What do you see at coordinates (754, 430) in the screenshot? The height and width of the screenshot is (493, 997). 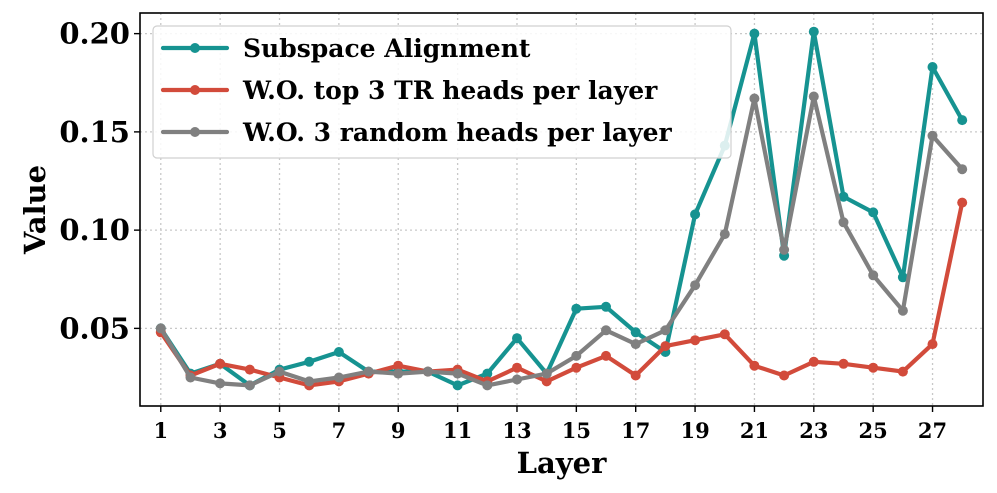 I see `x-tick-label: 21` at bounding box center [754, 430].